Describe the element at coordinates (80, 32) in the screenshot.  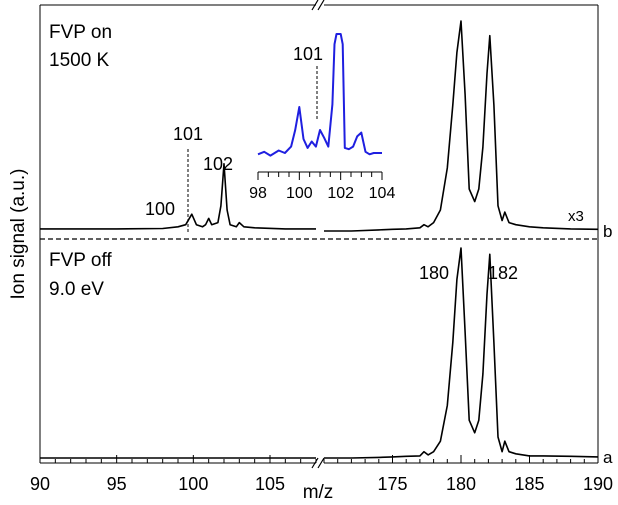
I see `top-panel-label-line1: FVP on` at that location.